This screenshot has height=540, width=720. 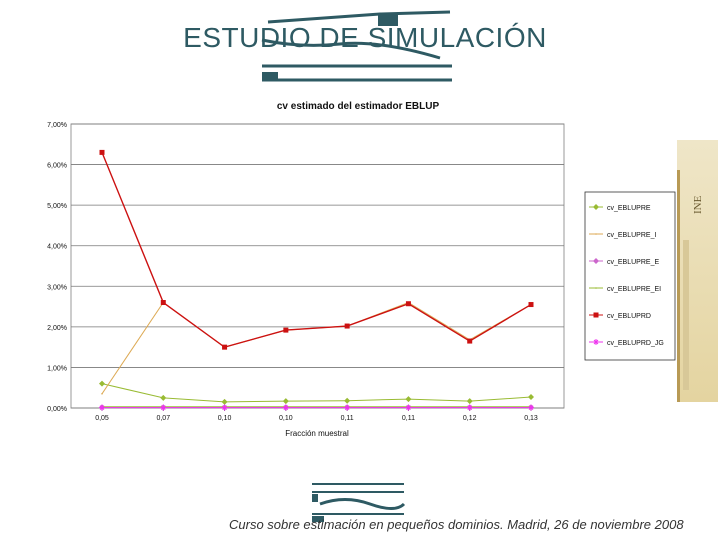 What do you see at coordinates (57, 287) in the screenshot?
I see `y-tick-label: 3,00%` at bounding box center [57, 287].